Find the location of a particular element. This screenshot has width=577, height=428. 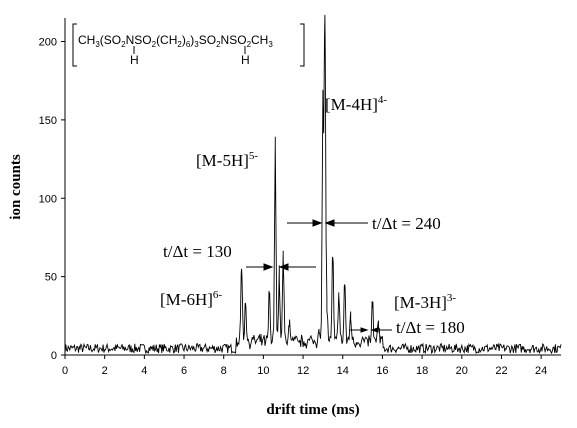

formula-h-2: H is located at coordinates (245, 60).